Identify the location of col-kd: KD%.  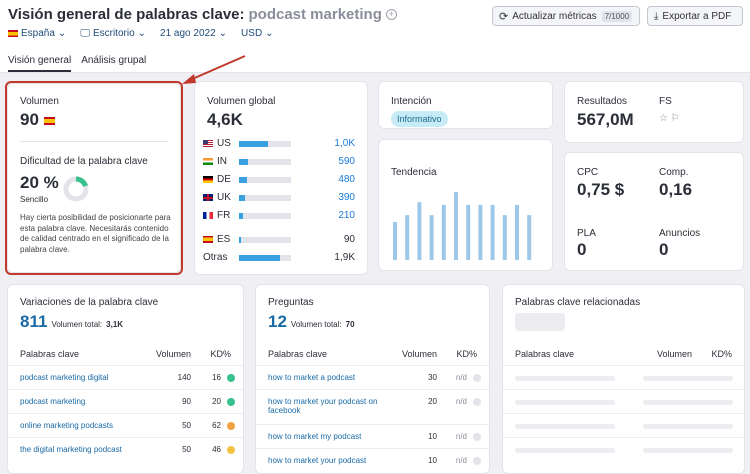
(220, 354).